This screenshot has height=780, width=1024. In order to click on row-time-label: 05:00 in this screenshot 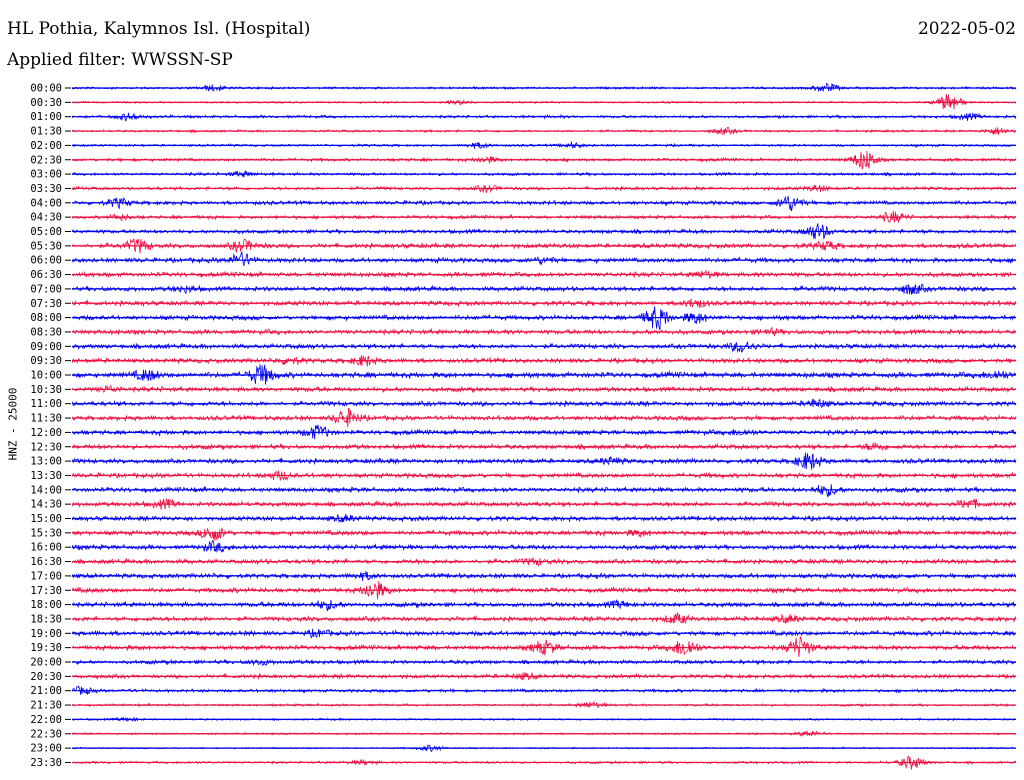, I will do `click(46, 232)`.